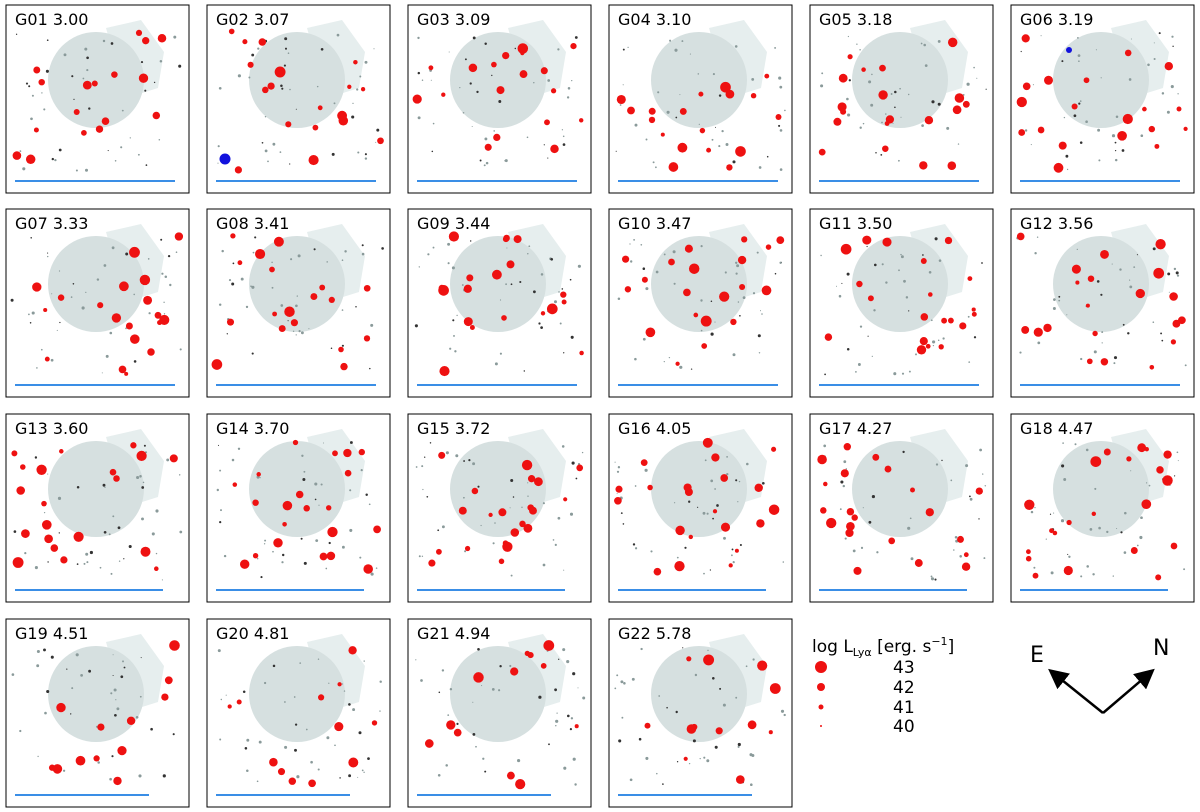 The height and width of the screenshot is (812, 1200). Describe the element at coordinates (453, 428) in the screenshot. I see `panel-title: G15 3.72` at that location.